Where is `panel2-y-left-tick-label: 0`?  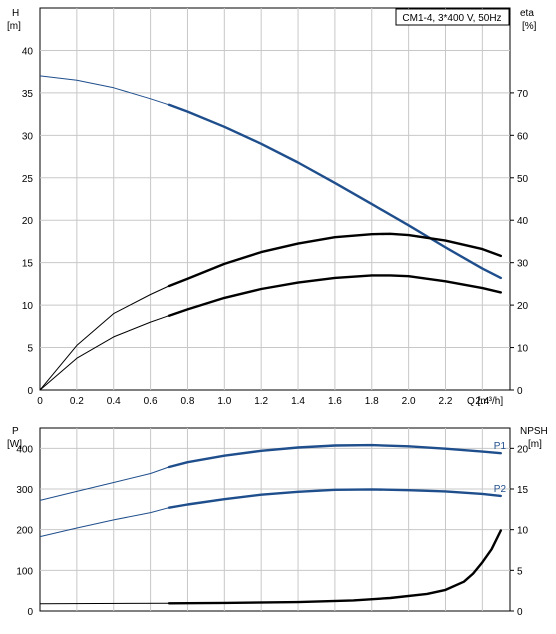 panel2-y-left-tick-label: 0 is located at coordinates (30, 612).